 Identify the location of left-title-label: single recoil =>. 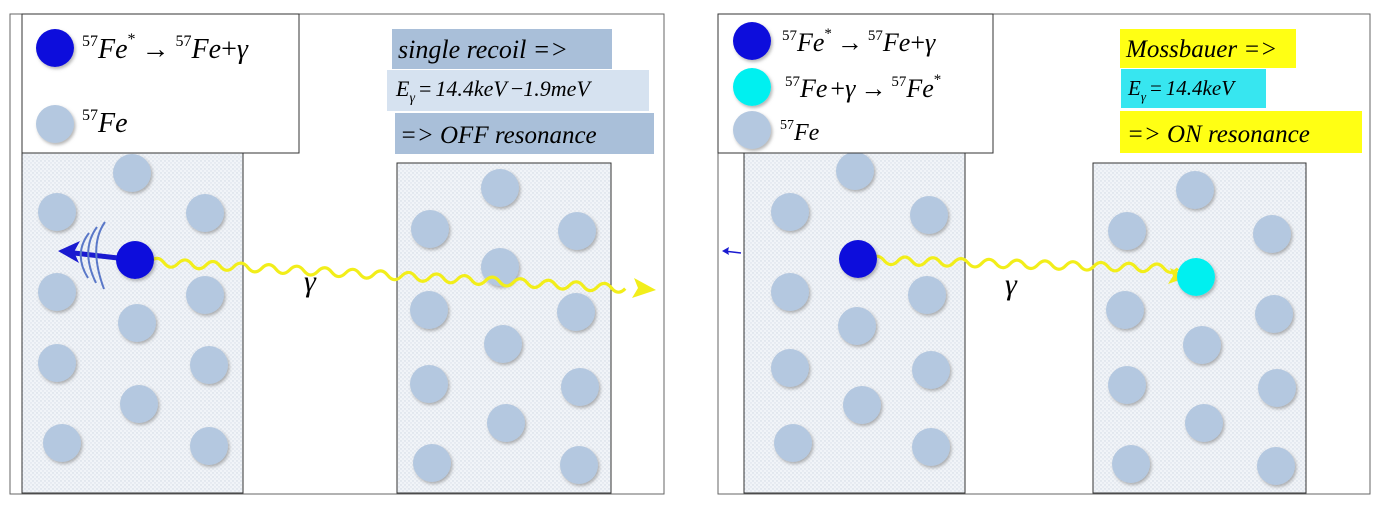
(483, 49).